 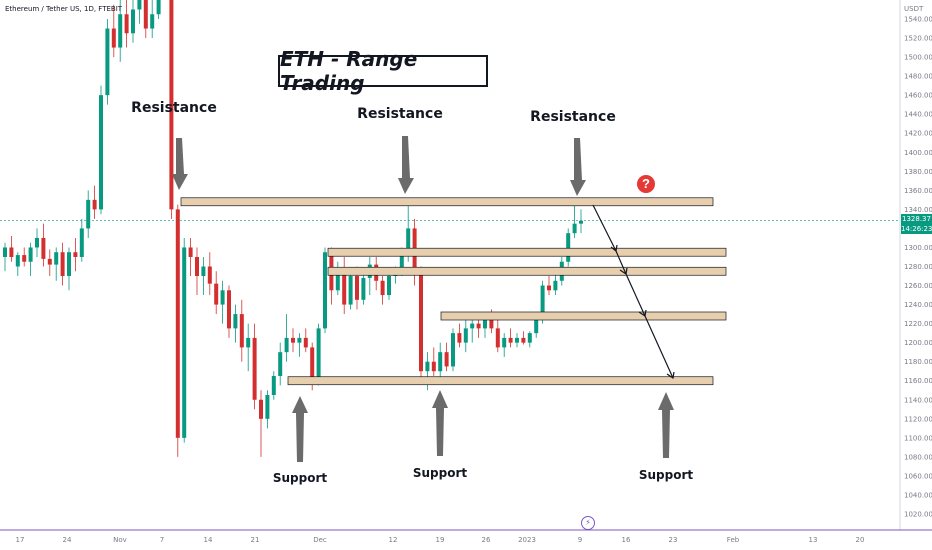 I want to click on x-tick-label: 13, so click(x=813, y=540).